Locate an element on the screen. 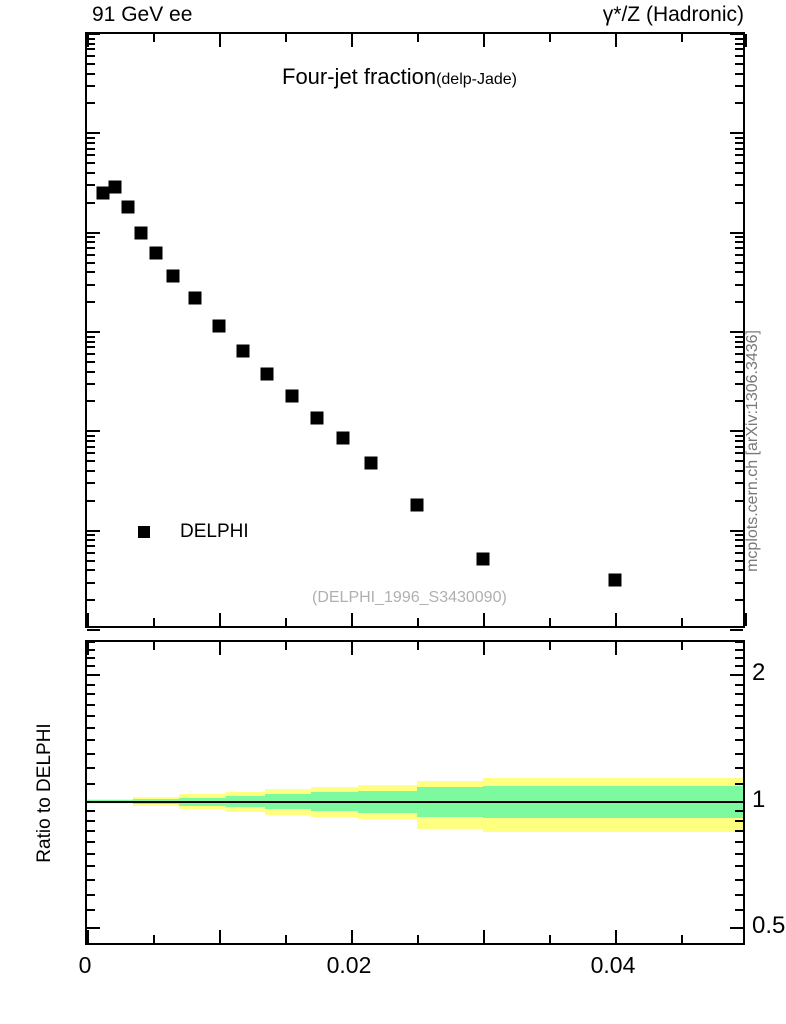 The image size is (786, 1024). x-axis-tick-label: 0.02 is located at coordinates (349, 965).